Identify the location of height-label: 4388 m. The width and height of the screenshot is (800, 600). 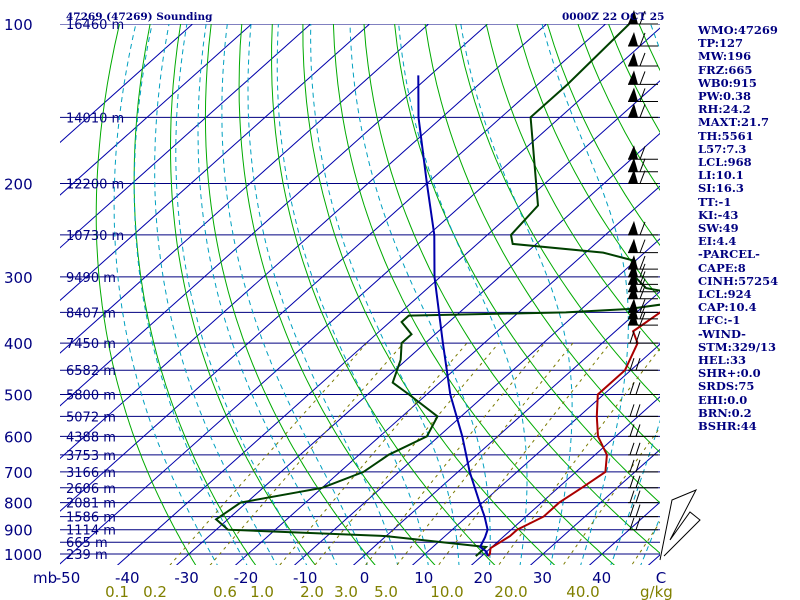
(91, 437).